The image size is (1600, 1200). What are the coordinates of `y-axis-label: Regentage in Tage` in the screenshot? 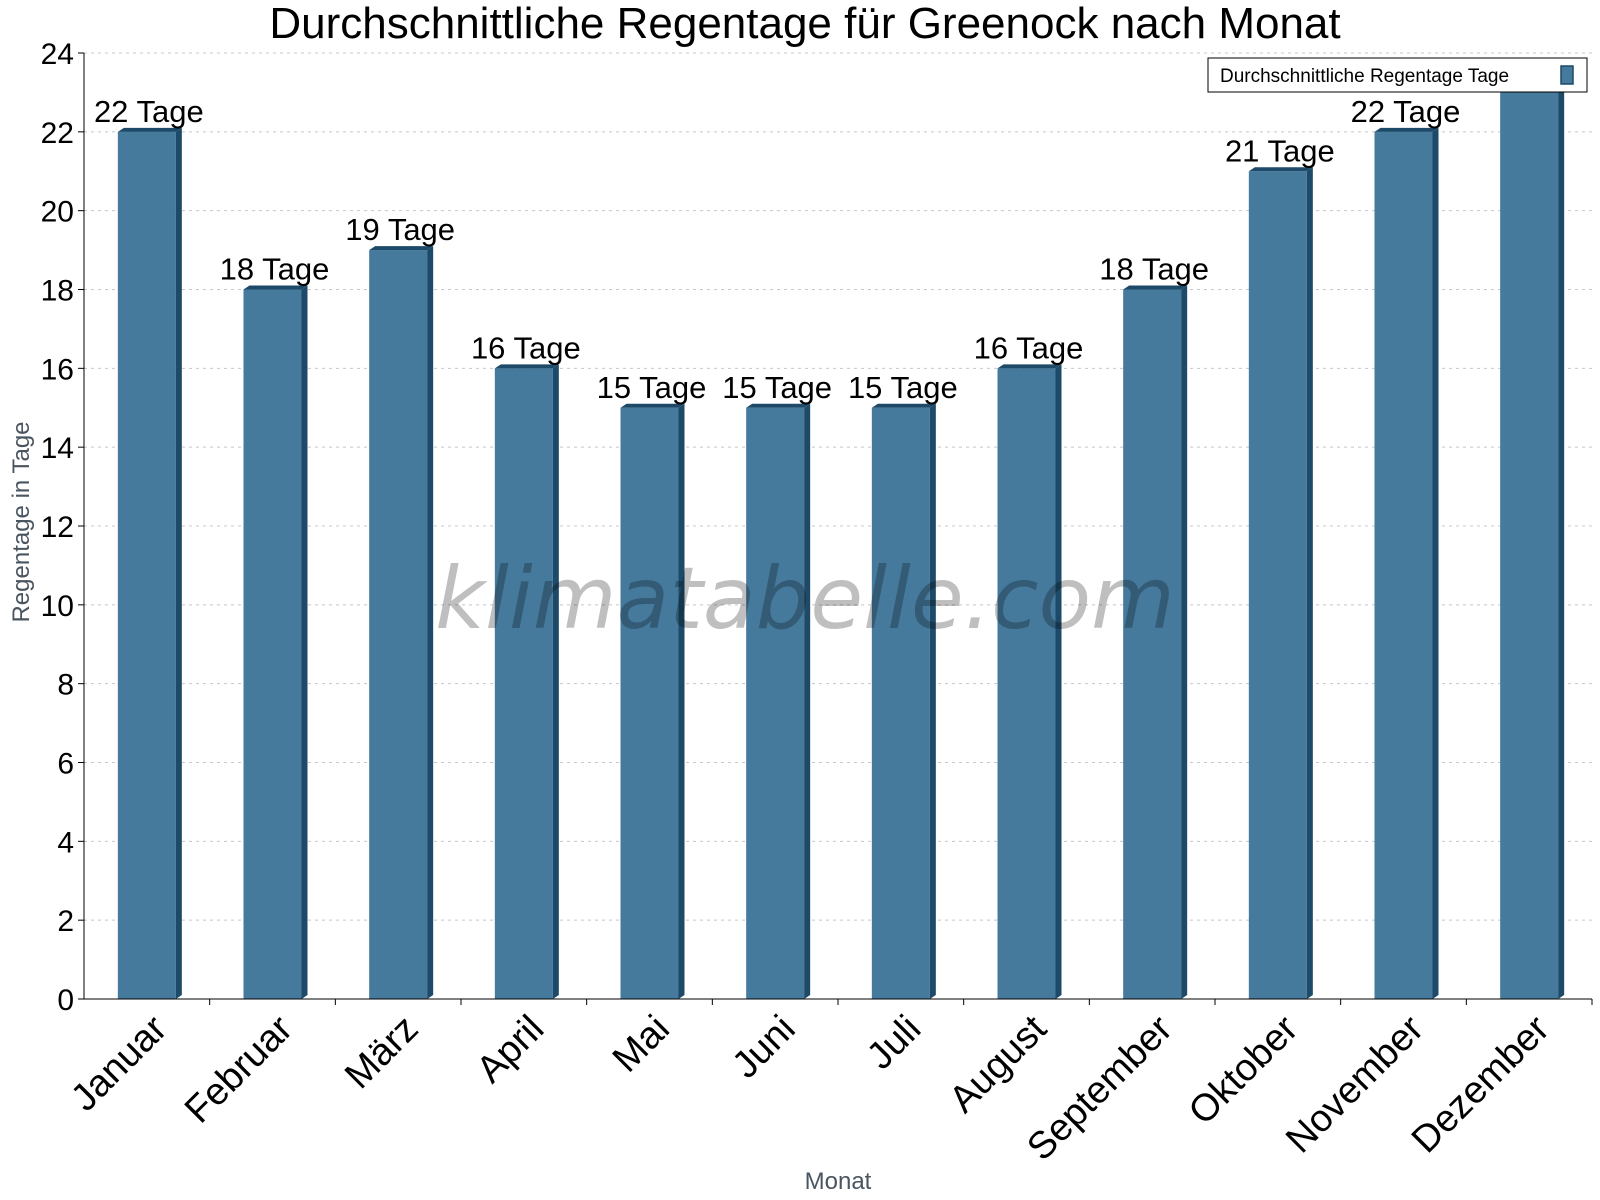 It's located at (21, 521).